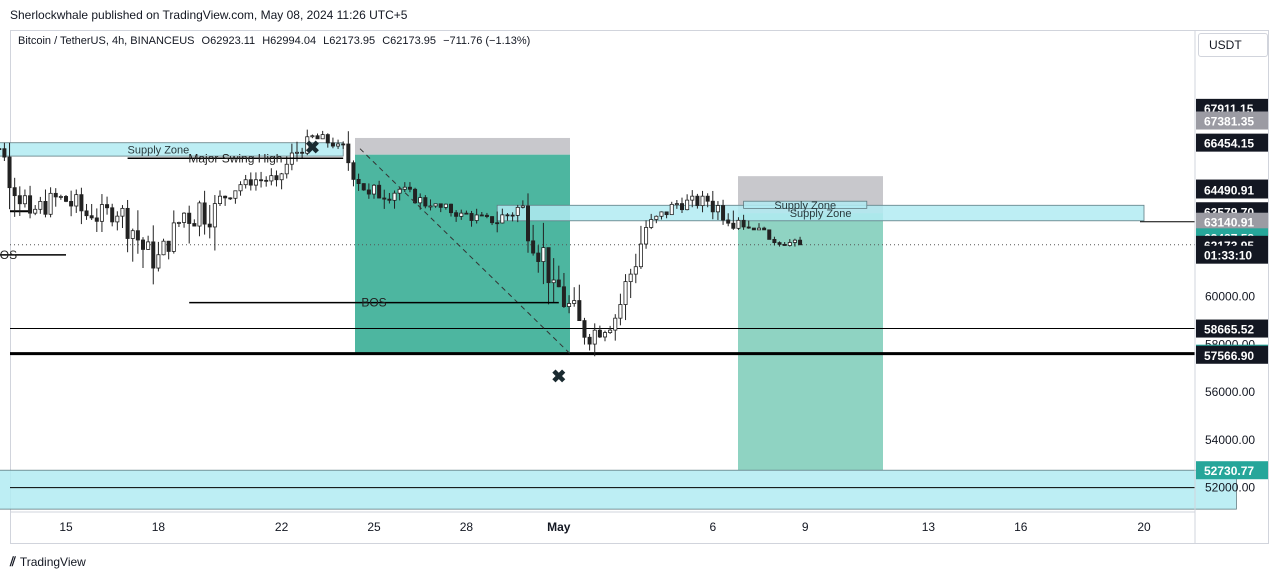  What do you see at coordinates (1228, 256) in the screenshot?
I see `price-tag-label: 01:33:10` at bounding box center [1228, 256].